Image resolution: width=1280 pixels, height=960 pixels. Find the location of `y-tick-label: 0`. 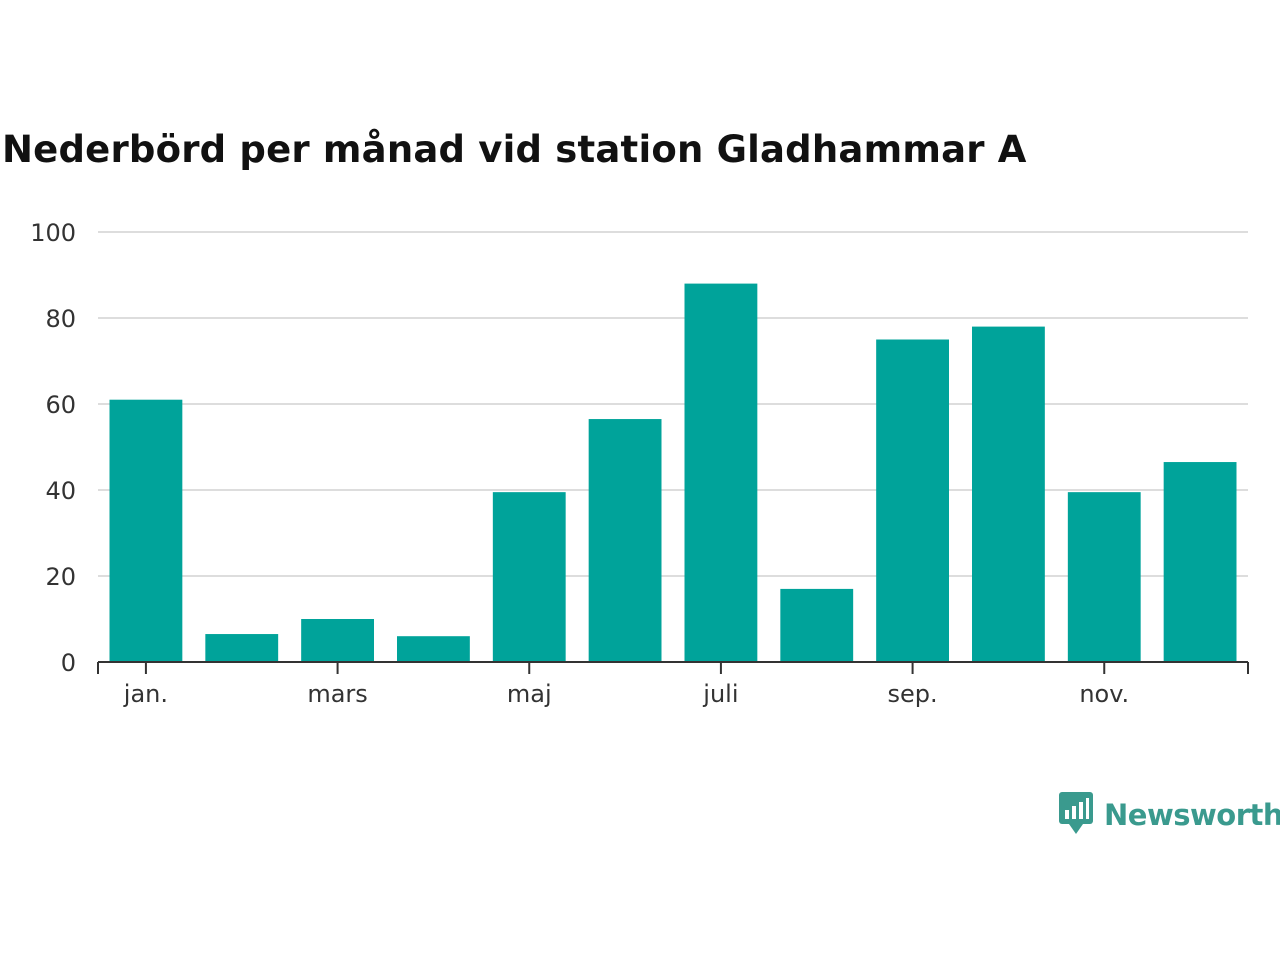

y-tick-label: 0 is located at coordinates (68, 663).